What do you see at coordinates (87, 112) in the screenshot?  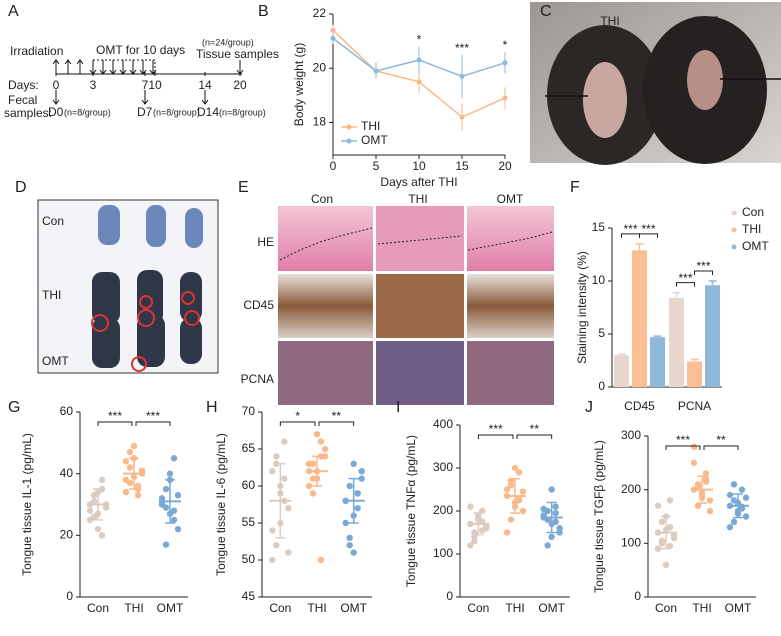 I see `fecal-n: (n=8/group)` at bounding box center [87, 112].